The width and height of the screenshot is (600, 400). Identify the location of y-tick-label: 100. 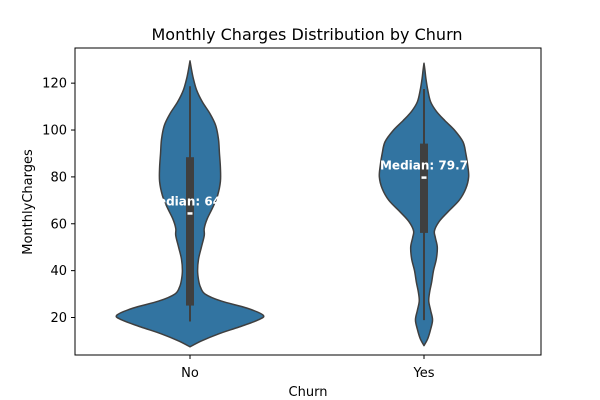
(54, 131).